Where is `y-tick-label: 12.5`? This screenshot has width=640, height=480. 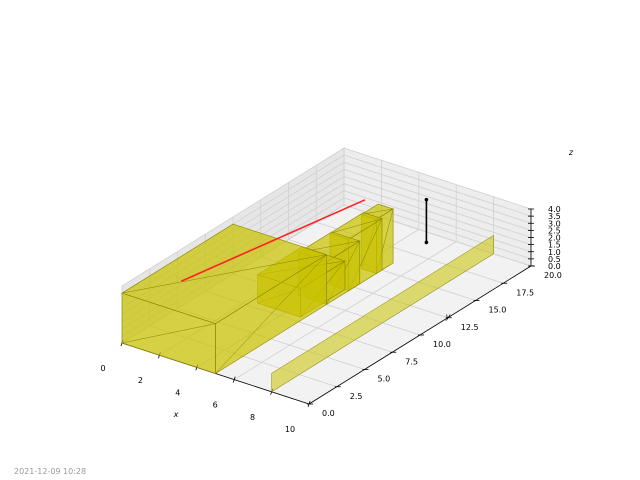 y-tick-label: 12.5 is located at coordinates (470, 327).